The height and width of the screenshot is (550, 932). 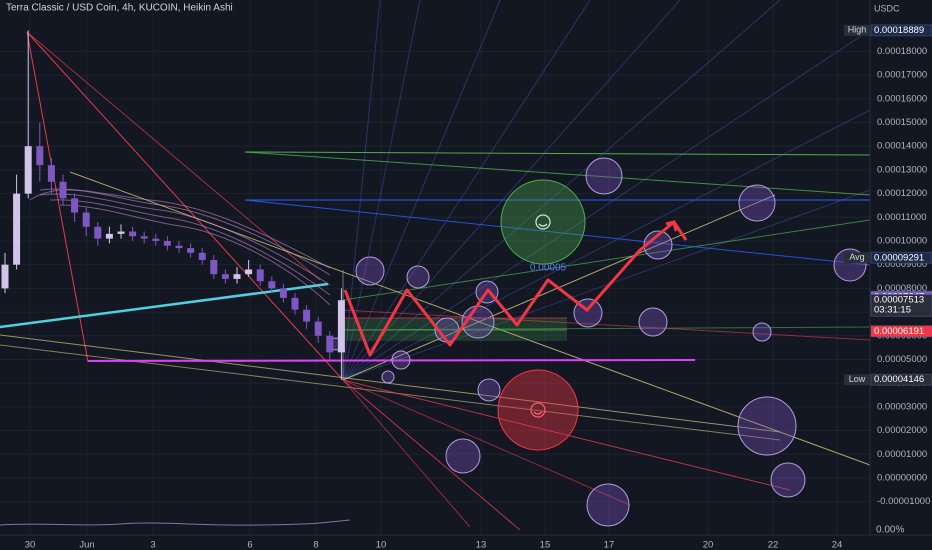 I want to click on annotation: 0.00005, so click(x=548, y=268).